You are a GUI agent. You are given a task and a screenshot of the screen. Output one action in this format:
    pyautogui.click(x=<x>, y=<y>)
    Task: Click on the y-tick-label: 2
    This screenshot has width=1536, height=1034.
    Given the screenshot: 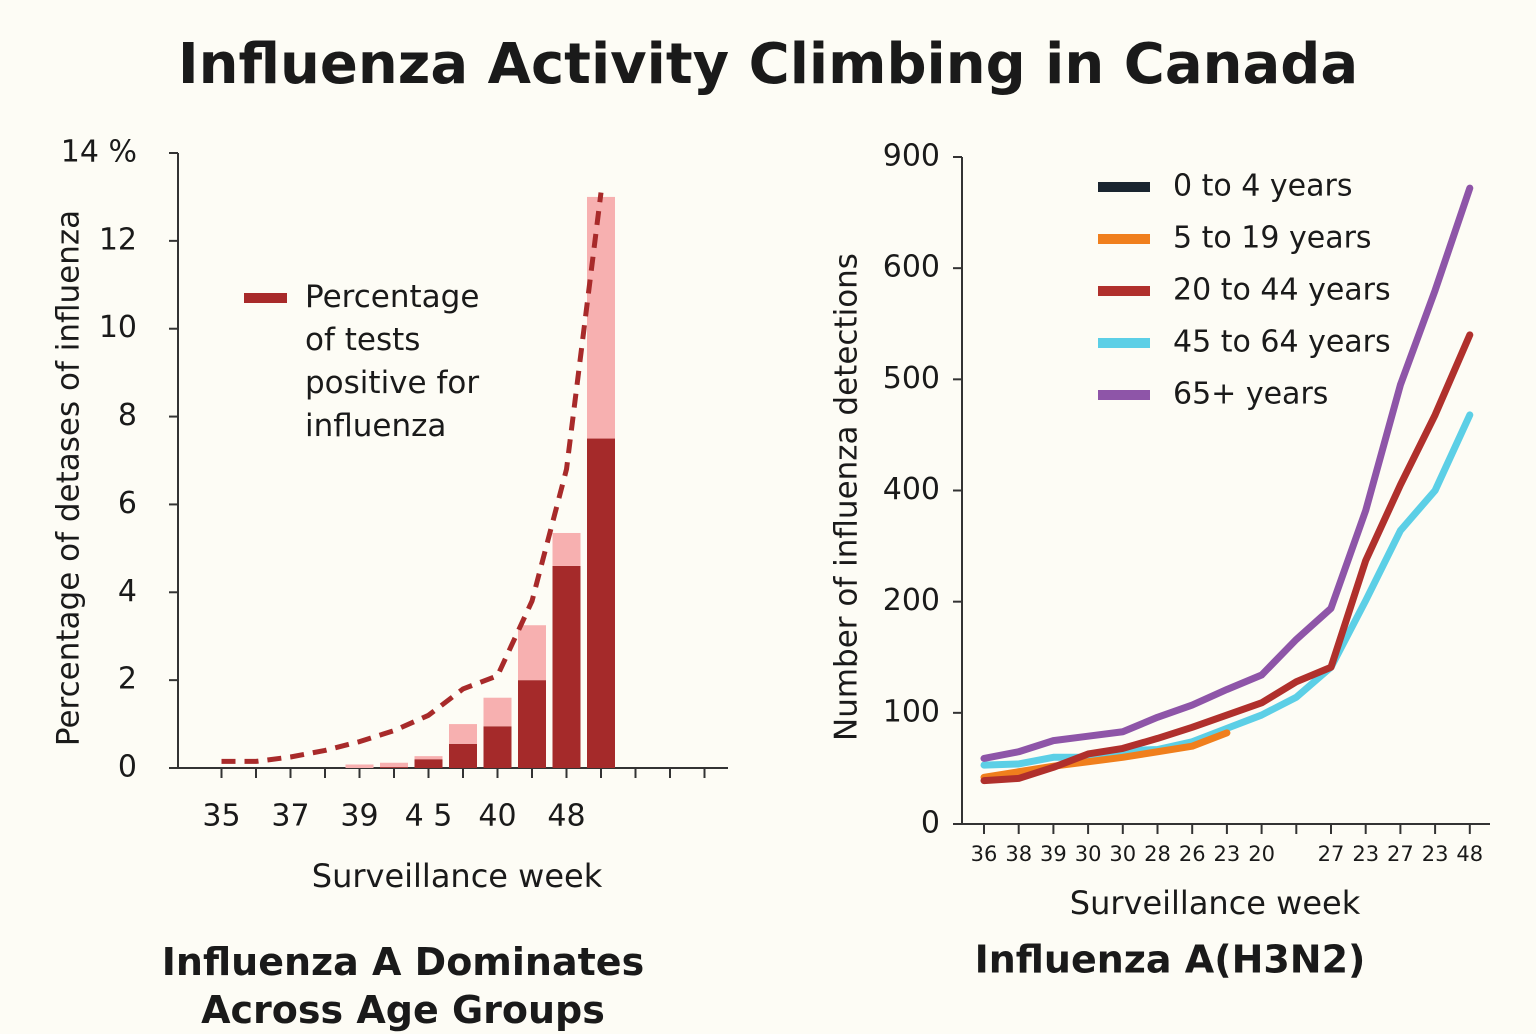 What is the action you would take?
    pyautogui.click(x=127, y=679)
    